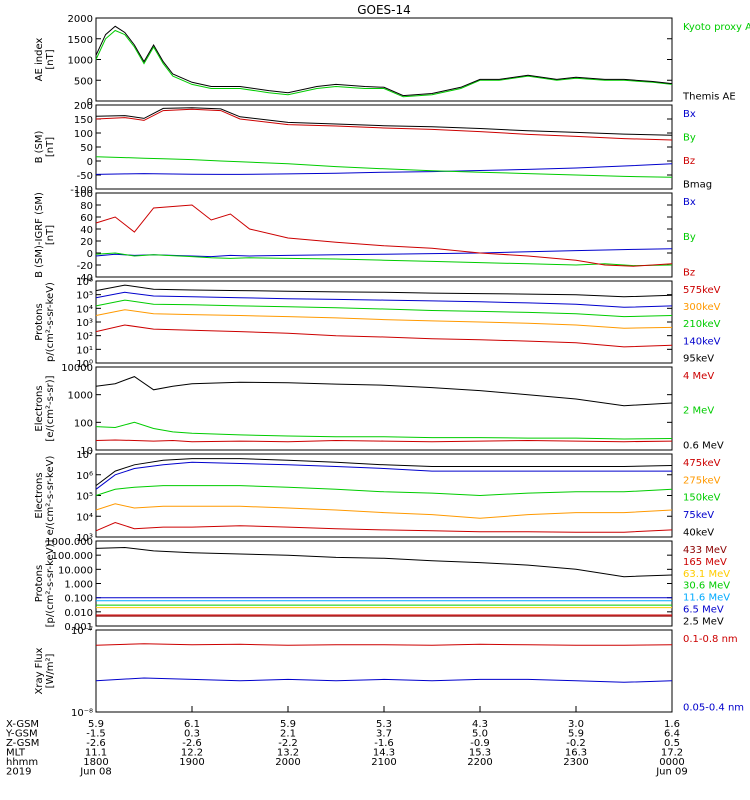 This screenshot has width=750, height=800. What do you see at coordinates (80, 61) in the screenshot?
I see `y-tick-label: 1000` at bounding box center [80, 61].